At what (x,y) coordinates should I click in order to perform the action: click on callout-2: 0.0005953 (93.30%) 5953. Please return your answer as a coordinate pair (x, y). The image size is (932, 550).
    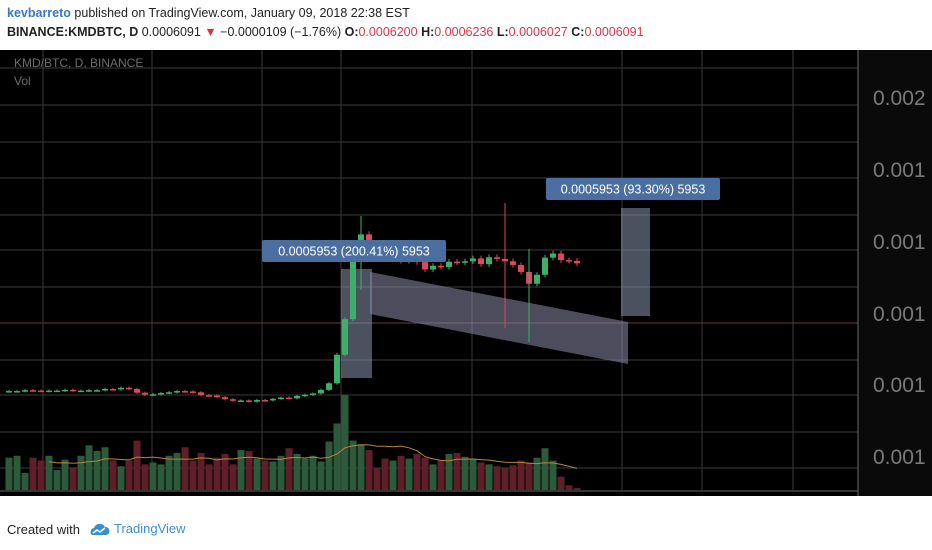
    Looking at the image, I should click on (633, 189).